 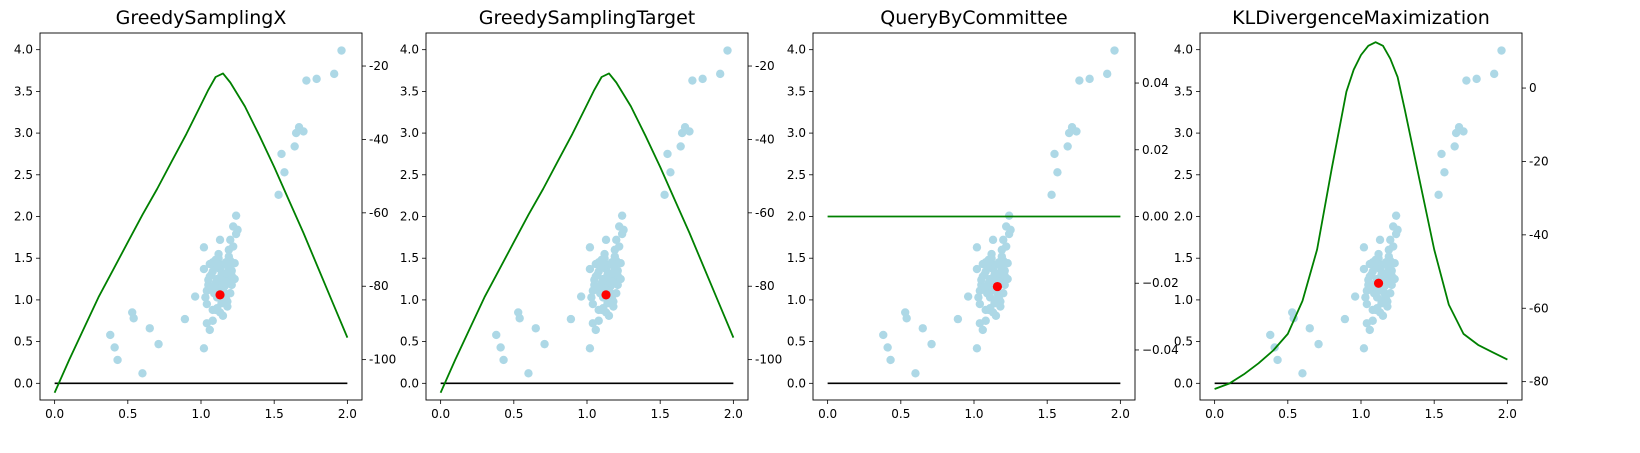 What do you see at coordinates (201, 18) in the screenshot?
I see `chart-title: GreedySamplingX` at bounding box center [201, 18].